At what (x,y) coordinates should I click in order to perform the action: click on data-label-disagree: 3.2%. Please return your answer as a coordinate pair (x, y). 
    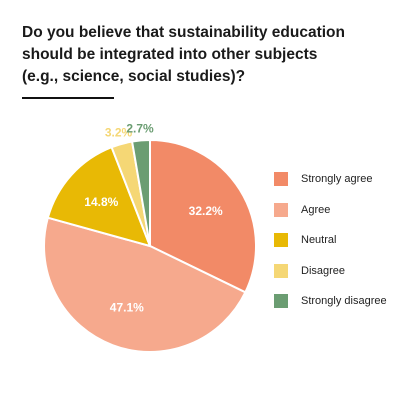
    Looking at the image, I should click on (119, 132).